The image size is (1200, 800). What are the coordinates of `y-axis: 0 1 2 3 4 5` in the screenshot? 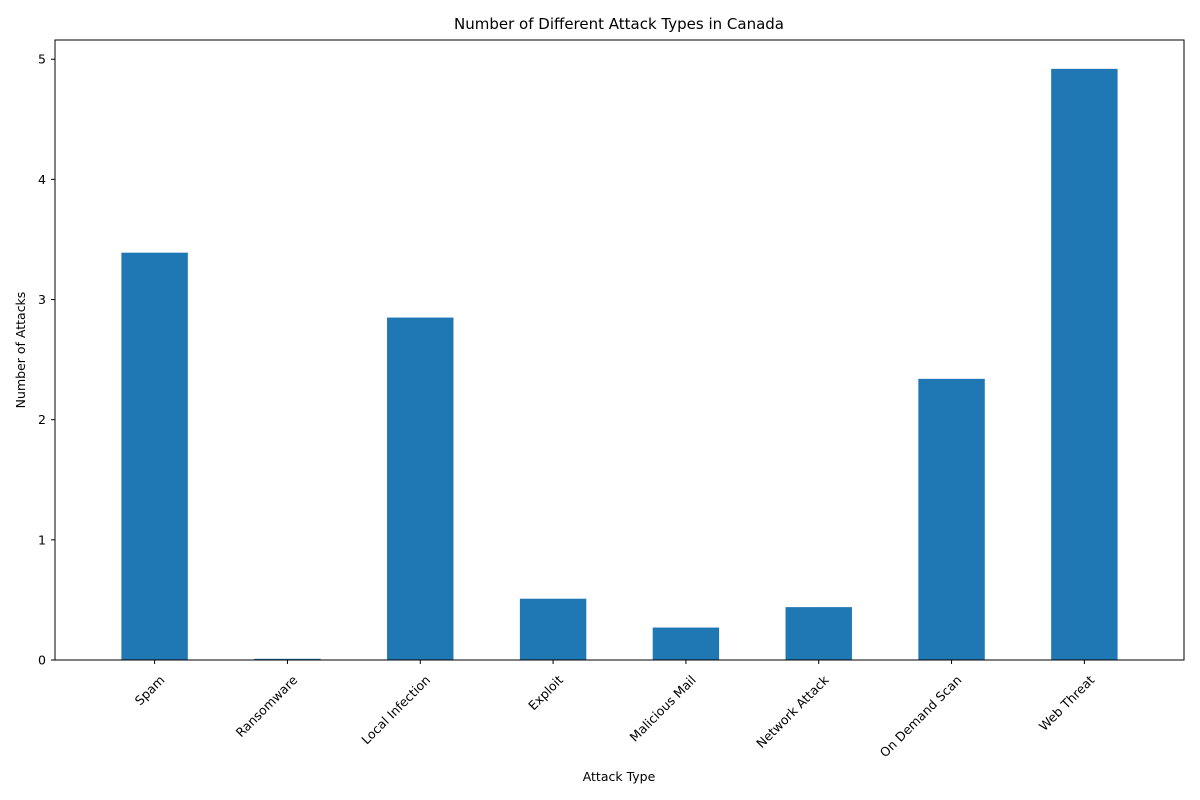 It's located at (46, 360).